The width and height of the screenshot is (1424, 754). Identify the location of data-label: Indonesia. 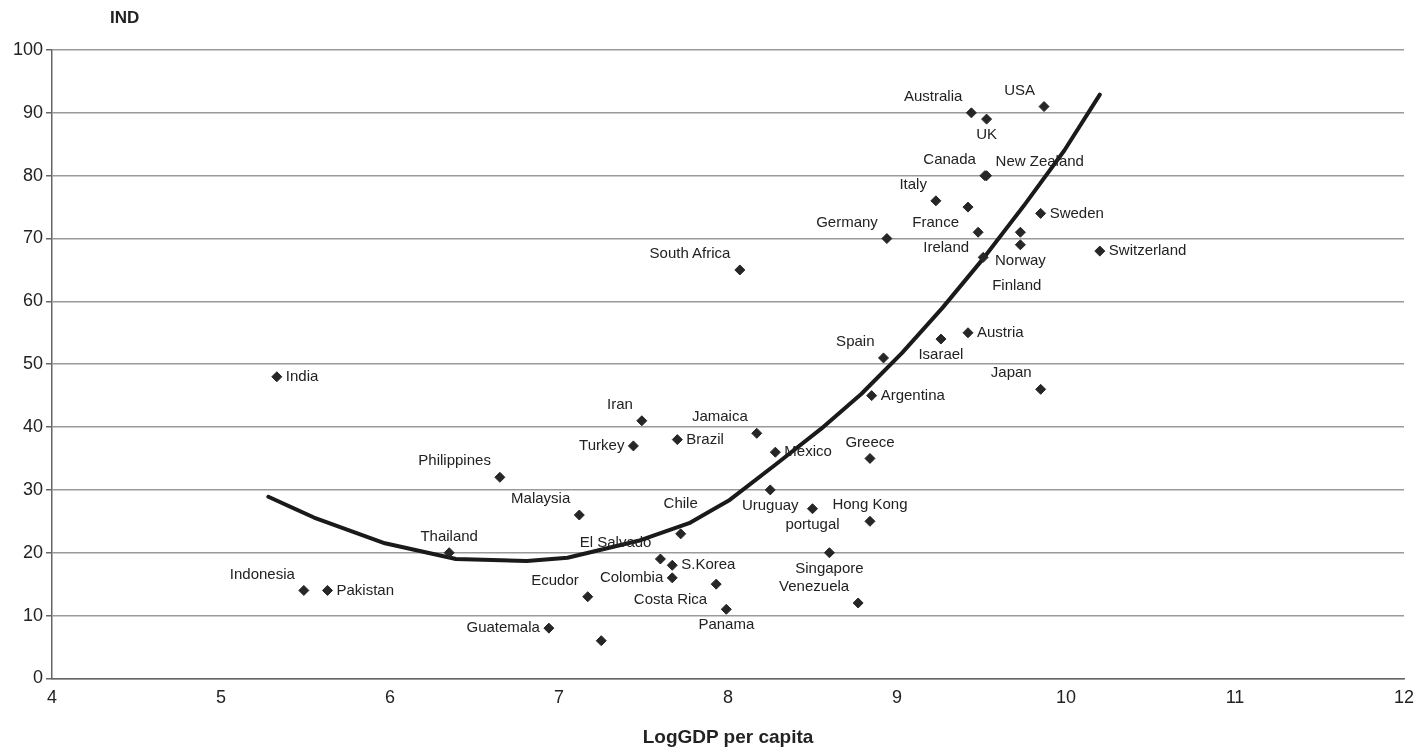
(262, 573).